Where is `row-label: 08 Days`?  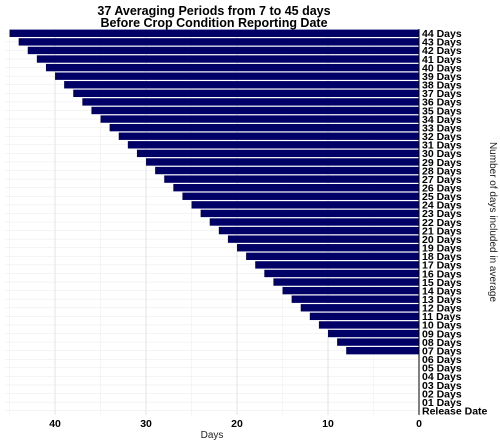
row-label: 08 Days is located at coordinates (442, 343).